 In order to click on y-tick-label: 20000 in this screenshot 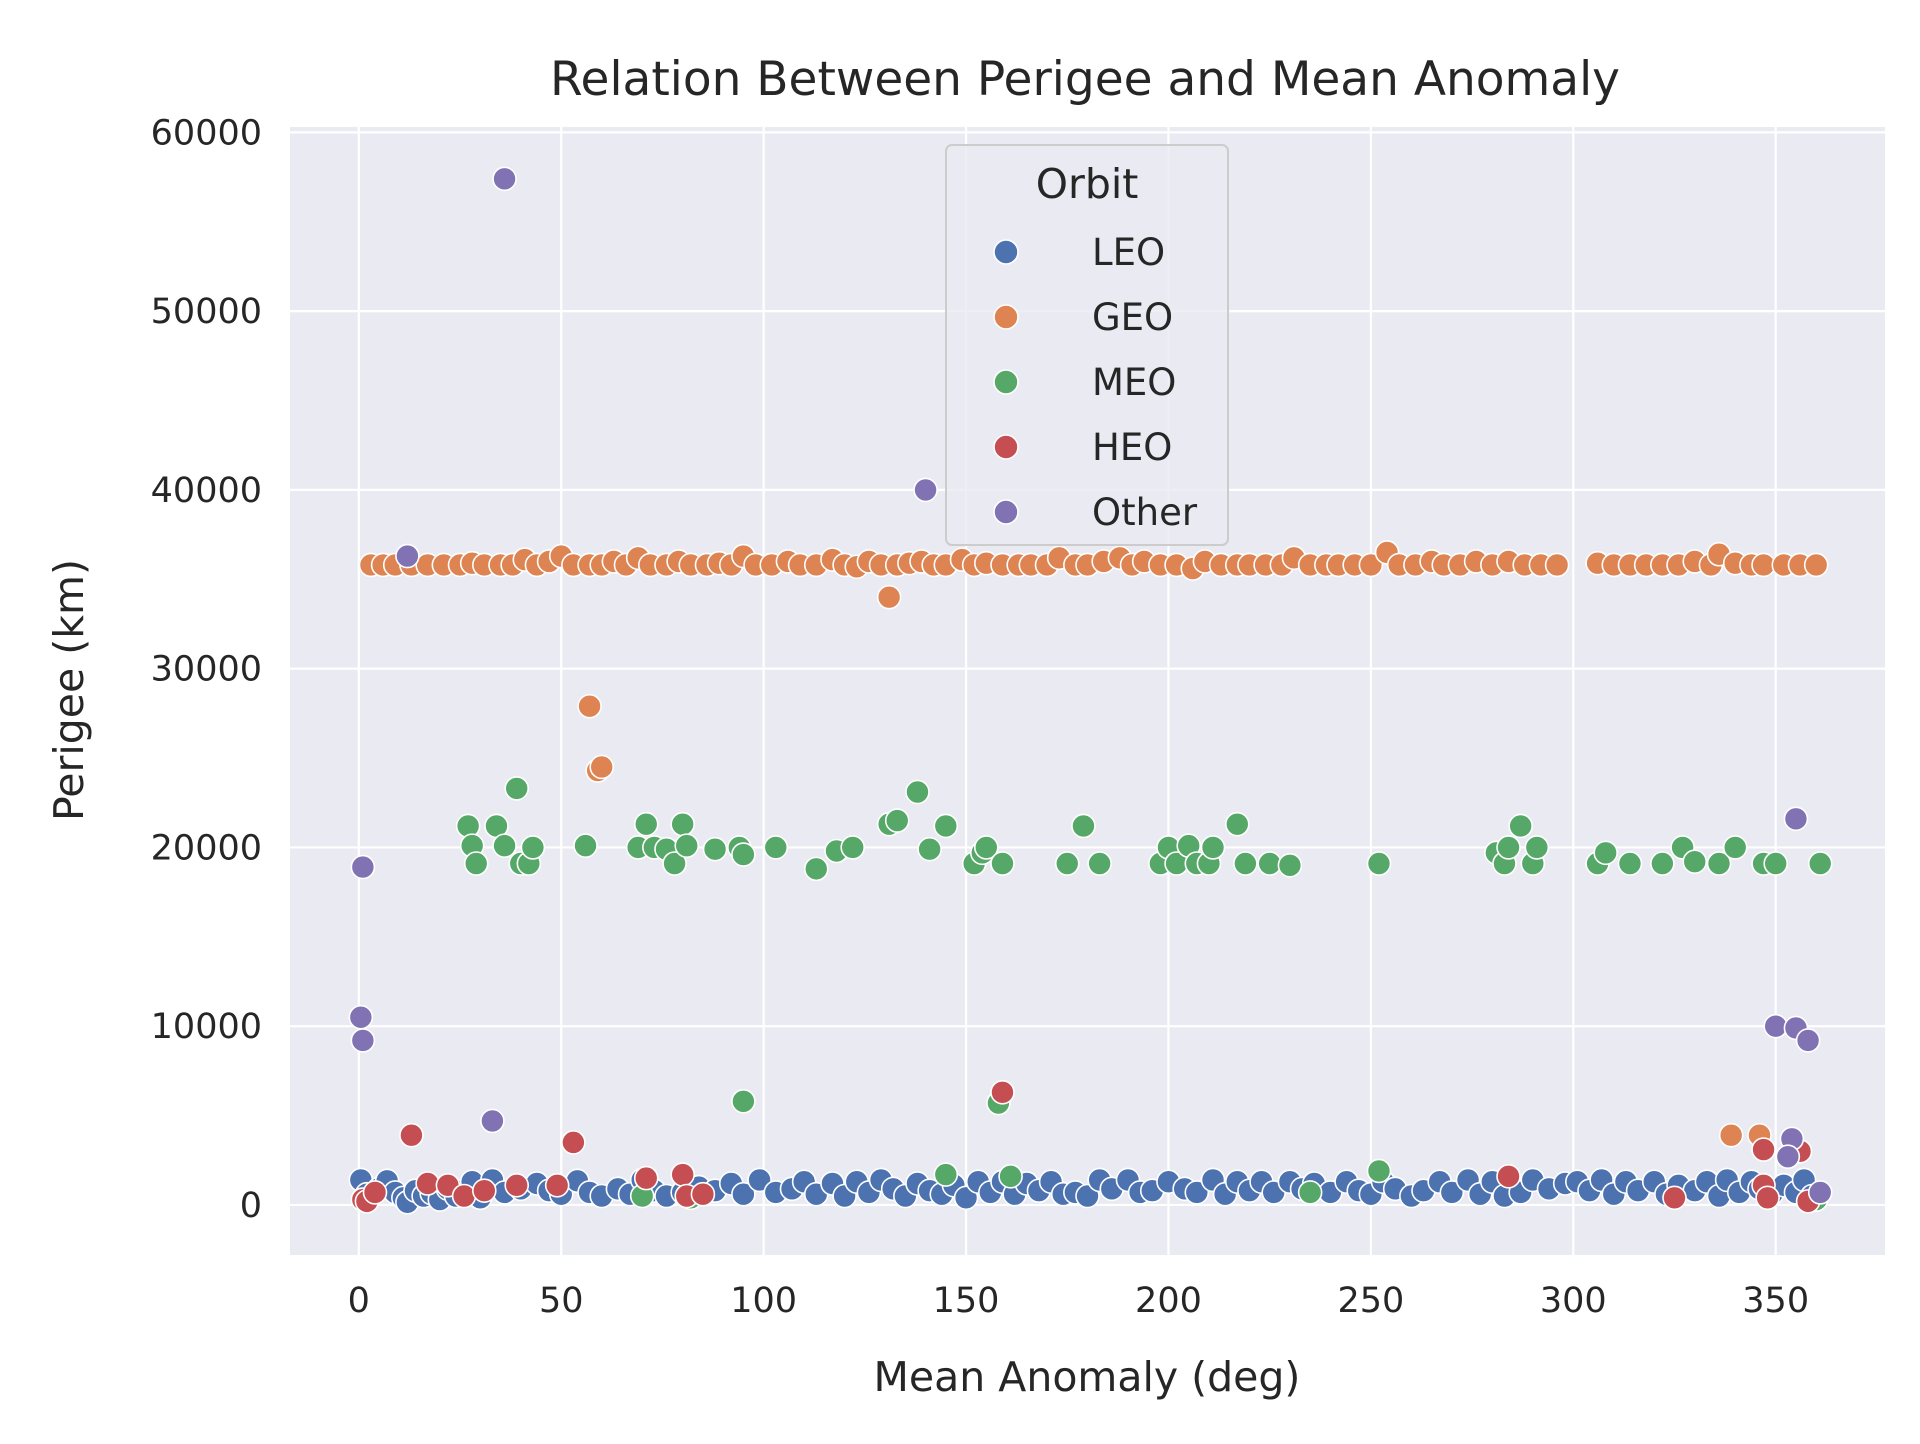, I will do `click(206, 848)`.